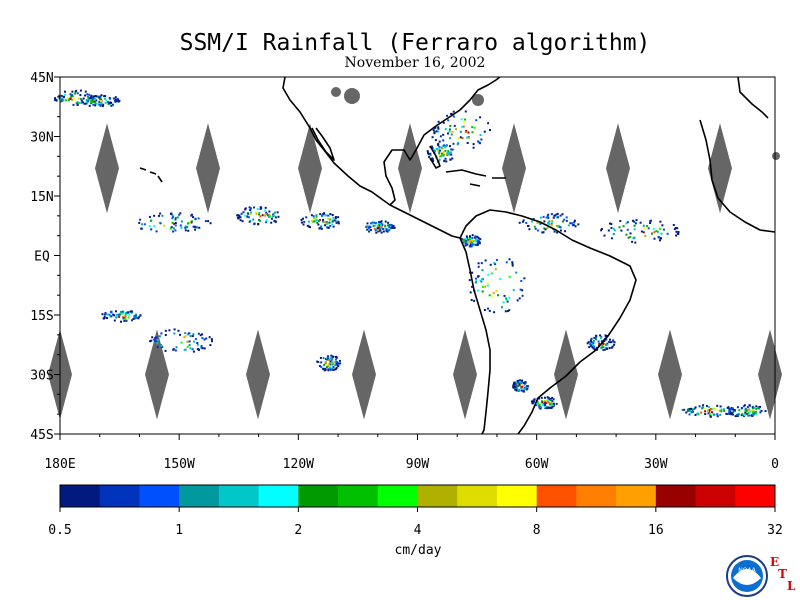  I want to click on latitude-axis: 45N 30N 15N EQ 15S 30S 45S, so click(45, 257).